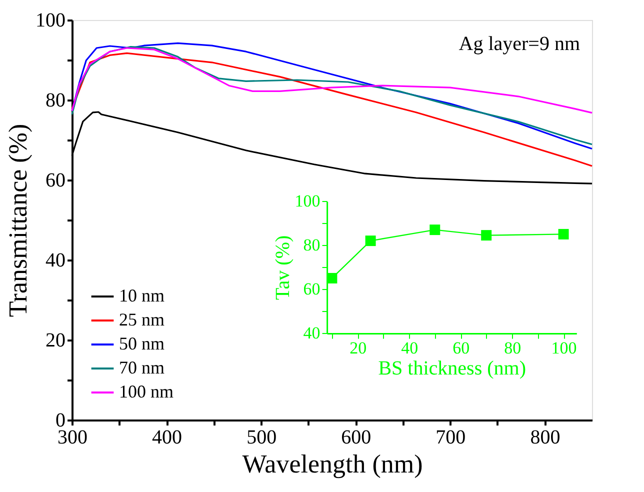 The image size is (644, 492). Describe the element at coordinates (18, 221) in the screenshot. I see `y-axis-title: Transmittance (%)` at that location.